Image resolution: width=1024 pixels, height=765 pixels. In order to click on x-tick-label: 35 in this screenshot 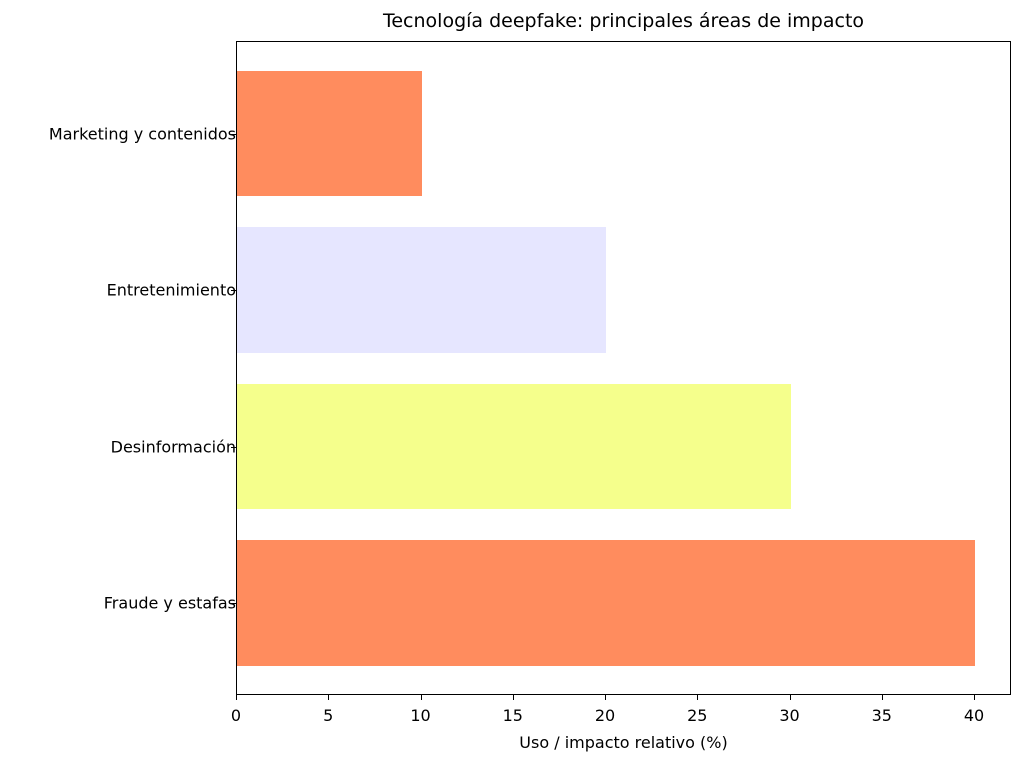, I will do `click(881, 715)`.